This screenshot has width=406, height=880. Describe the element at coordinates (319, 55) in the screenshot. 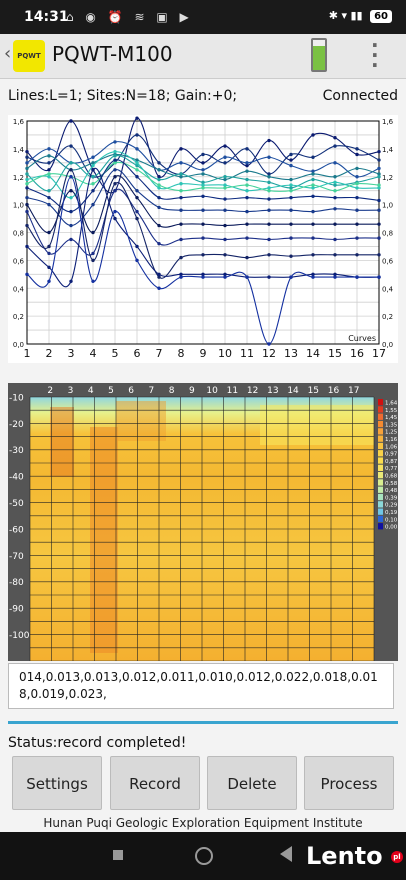

I see `battery-icon` at that location.